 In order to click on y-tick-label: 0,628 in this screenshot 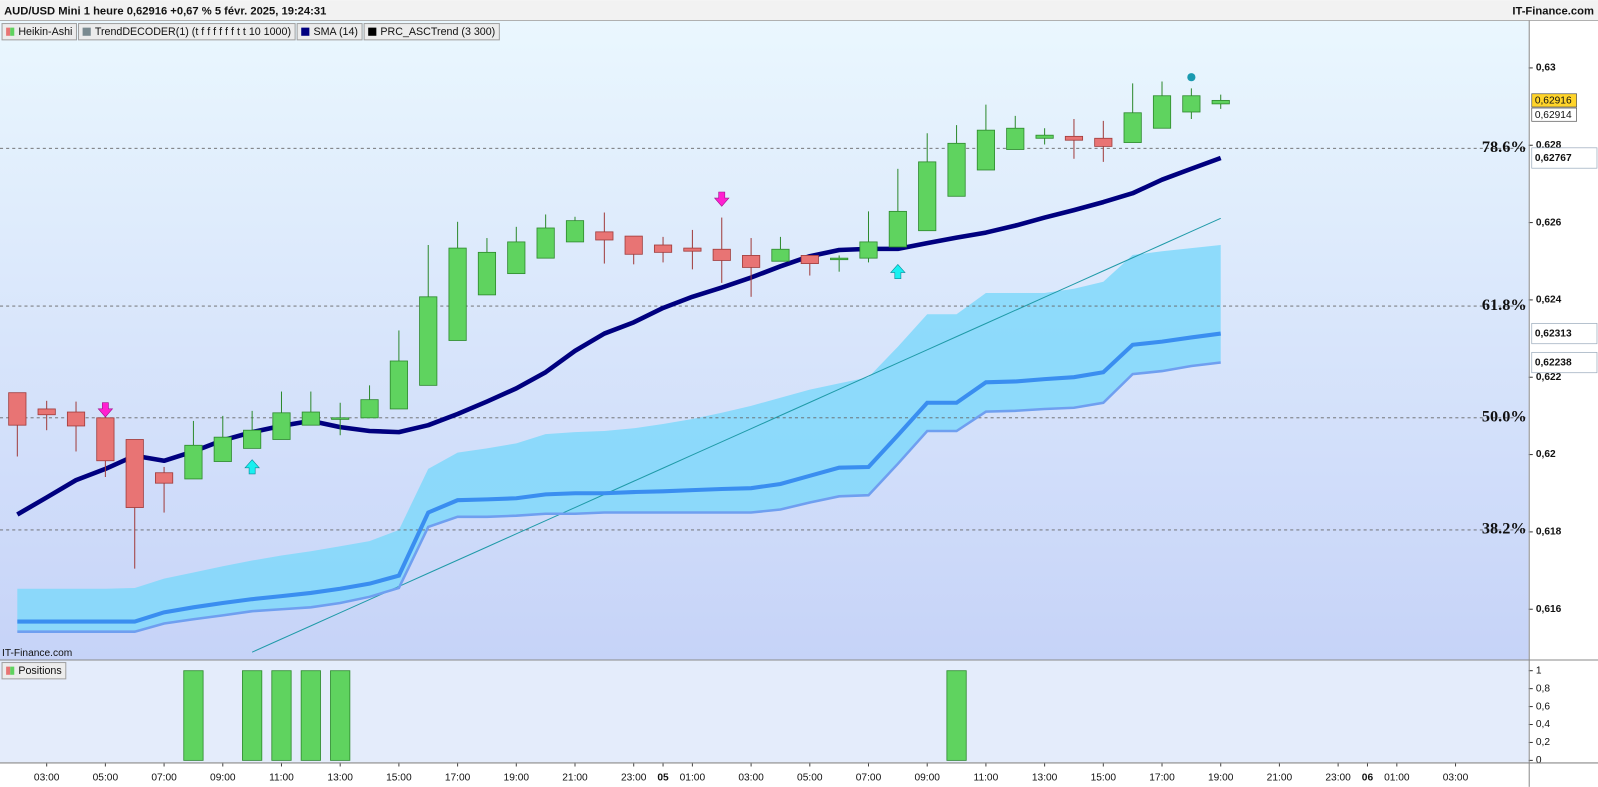, I will do `click(1549, 145)`.